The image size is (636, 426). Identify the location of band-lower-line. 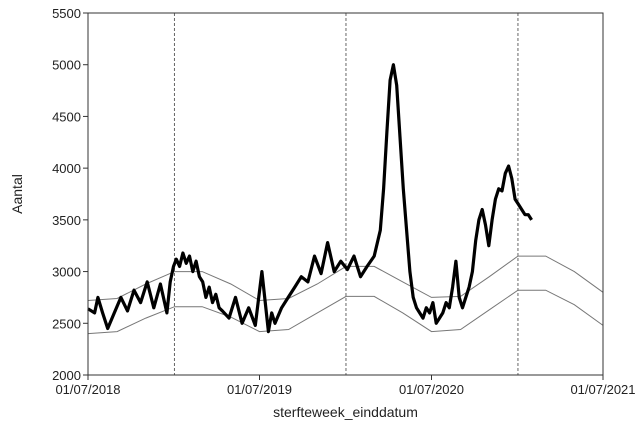
(345, 312).